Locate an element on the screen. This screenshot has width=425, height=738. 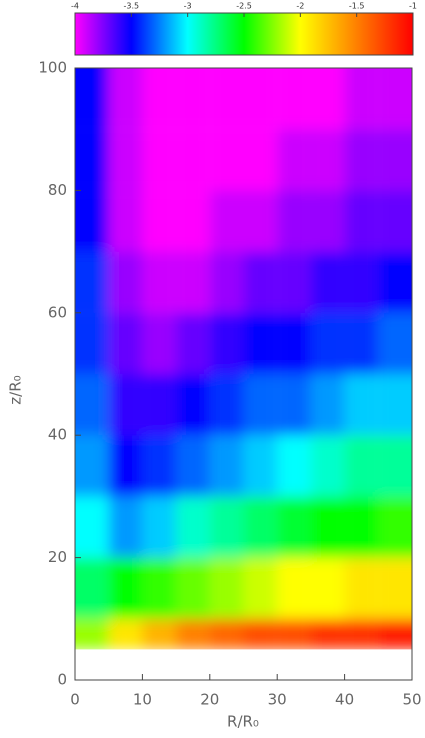
x-tick-label: 10 is located at coordinates (142, 700).